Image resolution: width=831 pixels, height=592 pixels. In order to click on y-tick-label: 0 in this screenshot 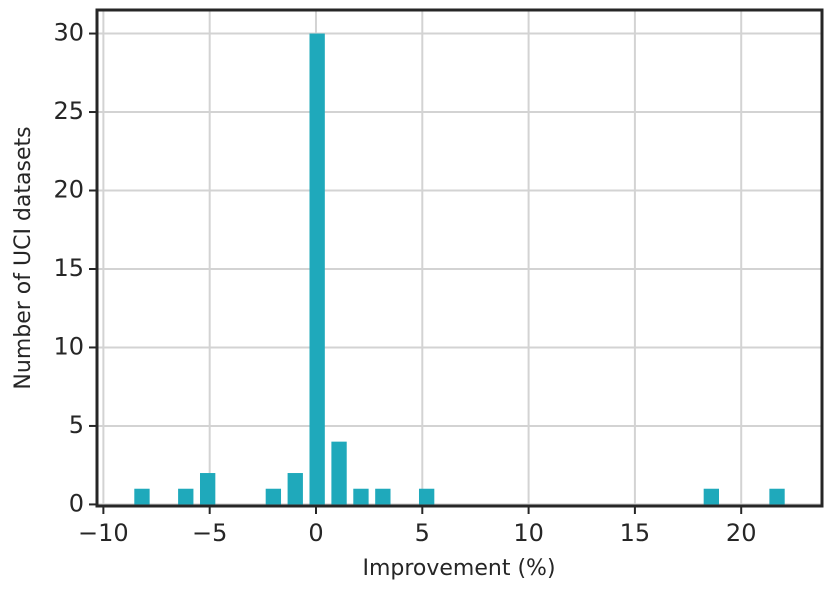, I will do `click(76, 503)`.